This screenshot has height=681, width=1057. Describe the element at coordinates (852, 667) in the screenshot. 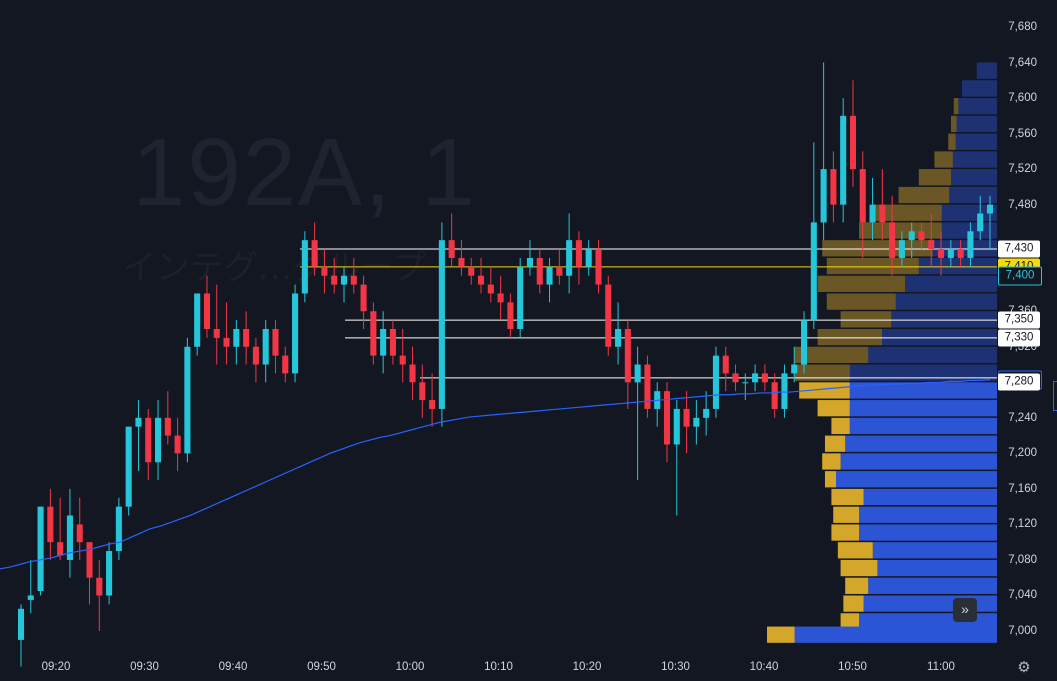

I see `time-tick-label: 10:50` at that location.